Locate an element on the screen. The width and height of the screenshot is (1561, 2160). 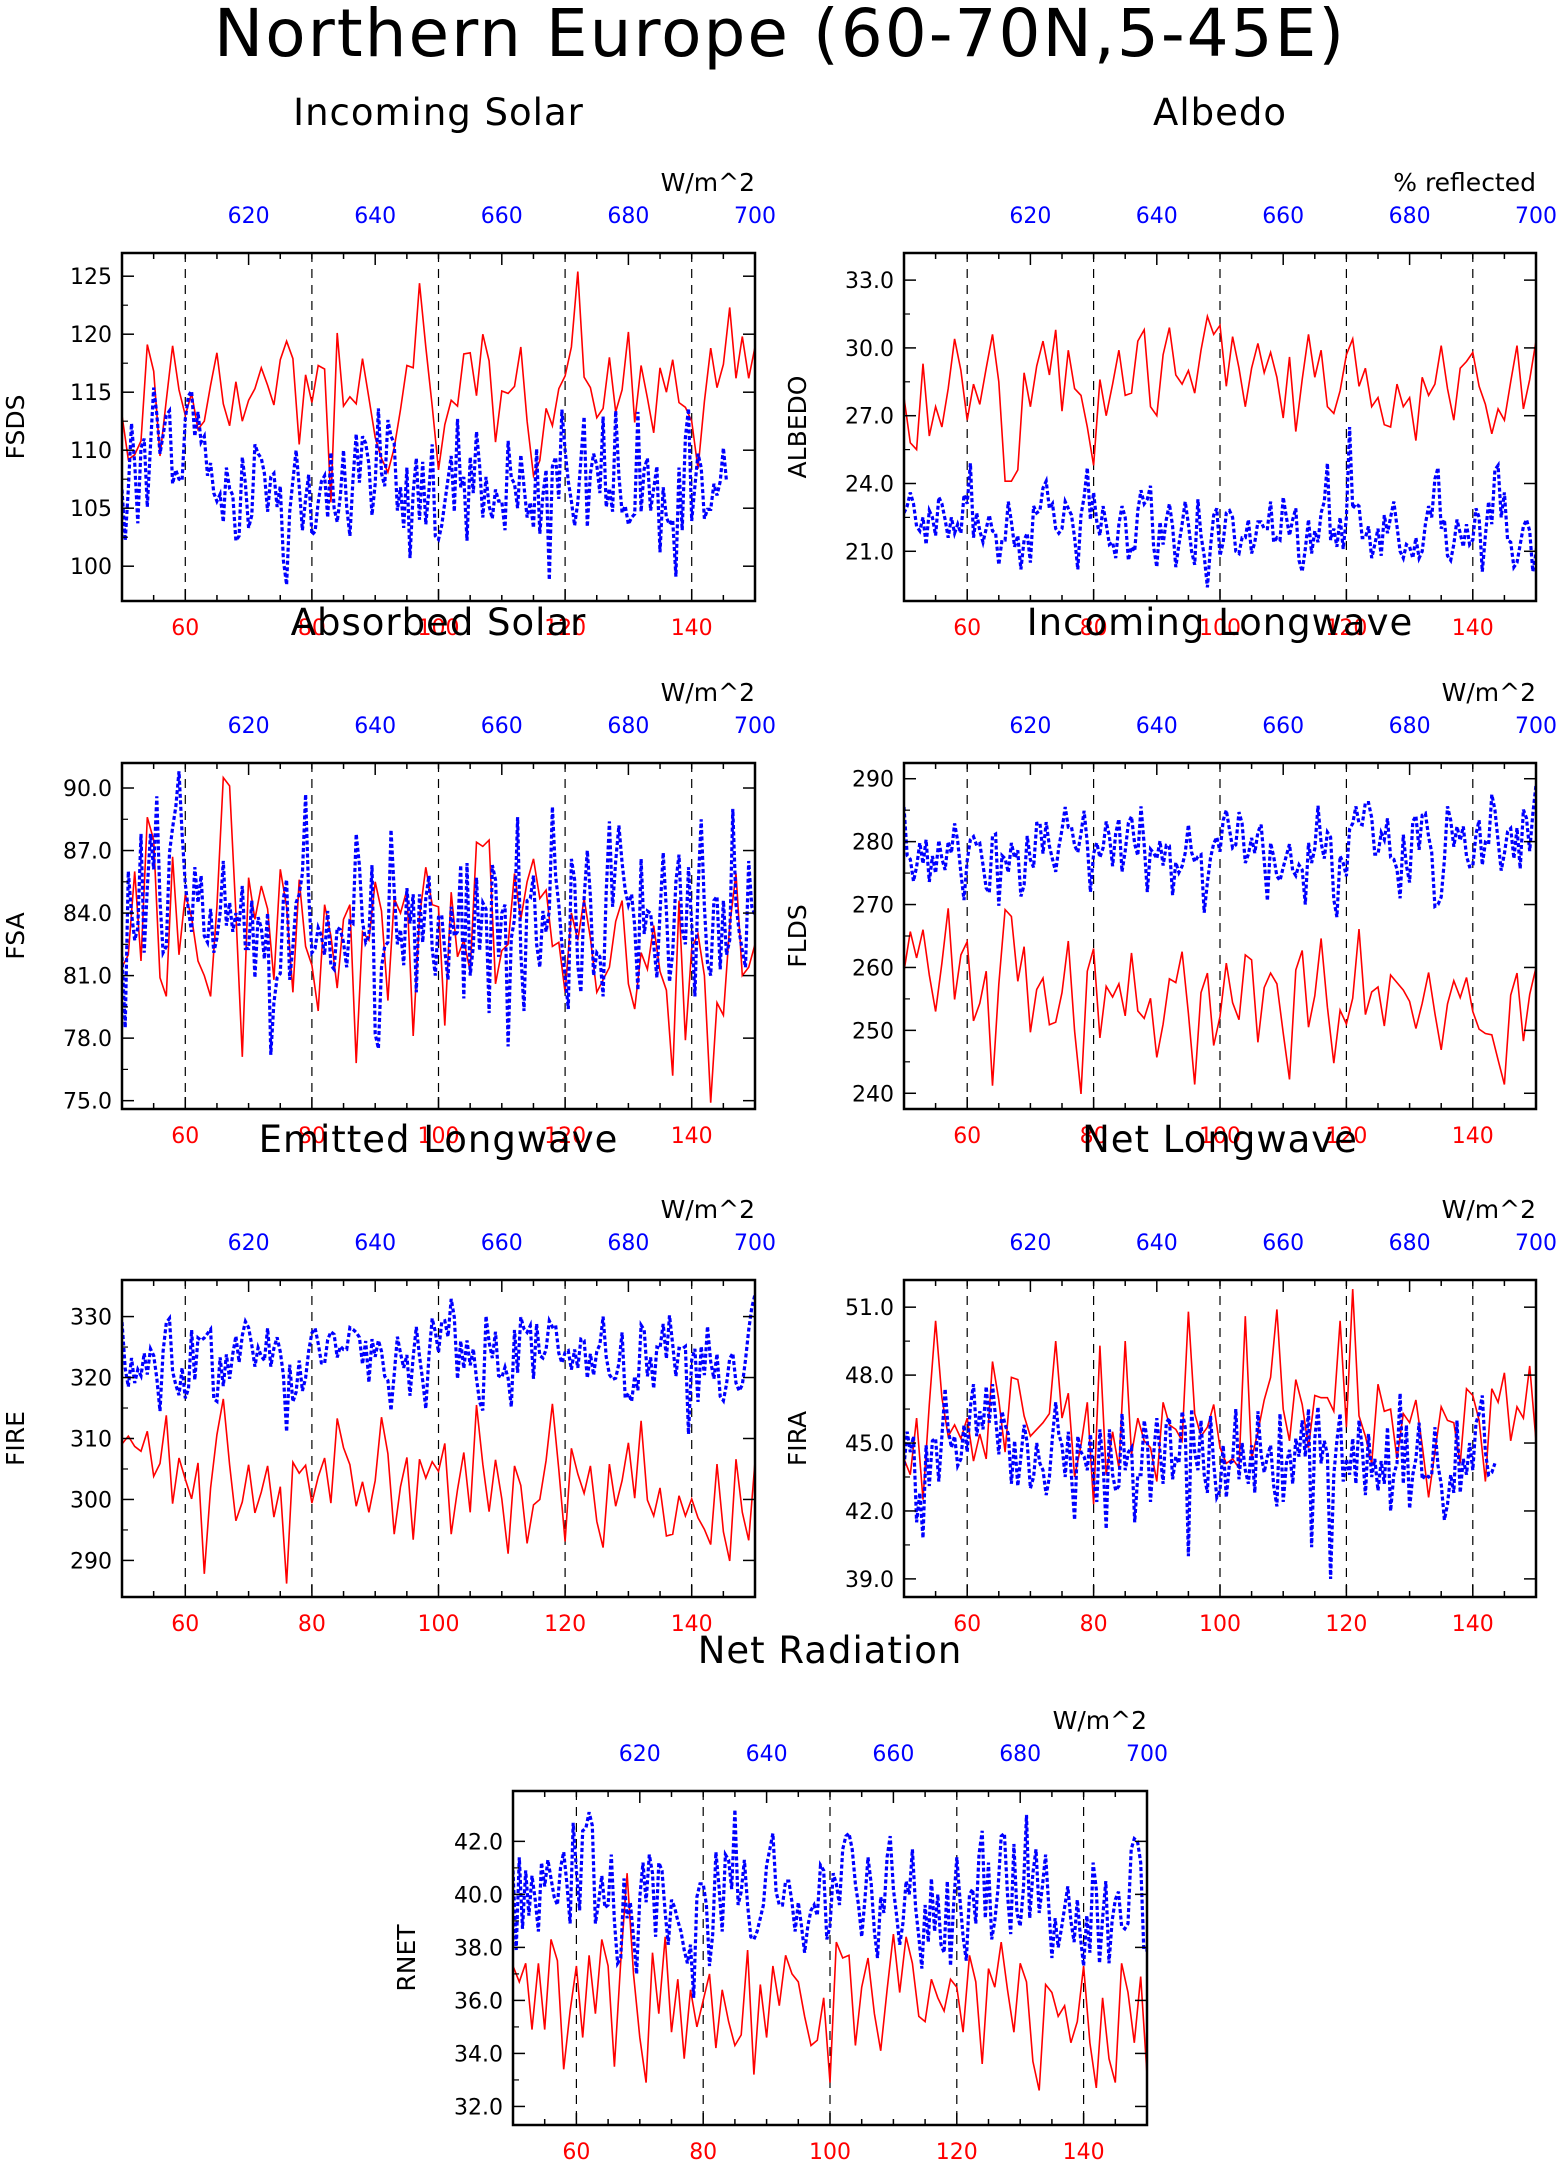
emitted-longwave-title: Emitted Longwave is located at coordinates (439, 1139).